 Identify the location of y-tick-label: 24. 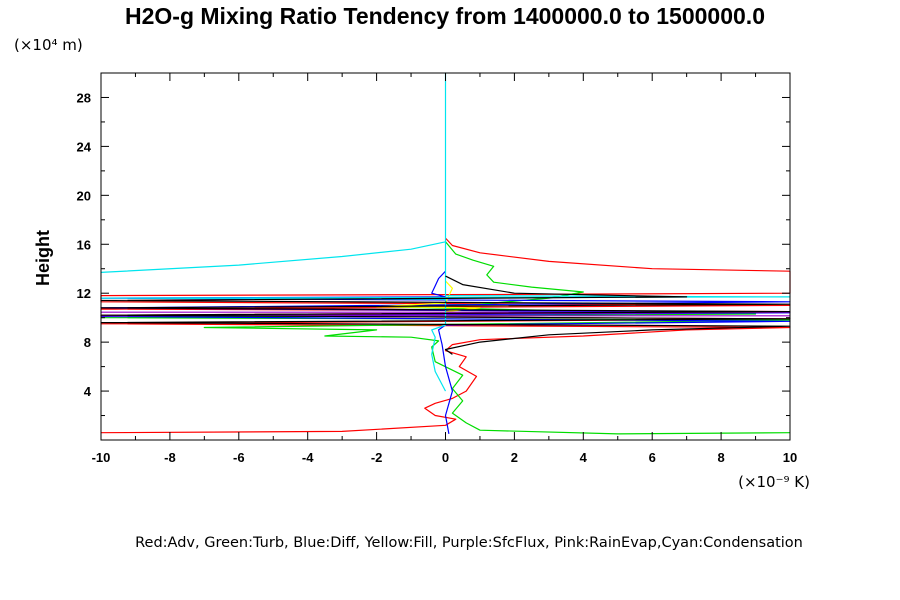
(84, 146).